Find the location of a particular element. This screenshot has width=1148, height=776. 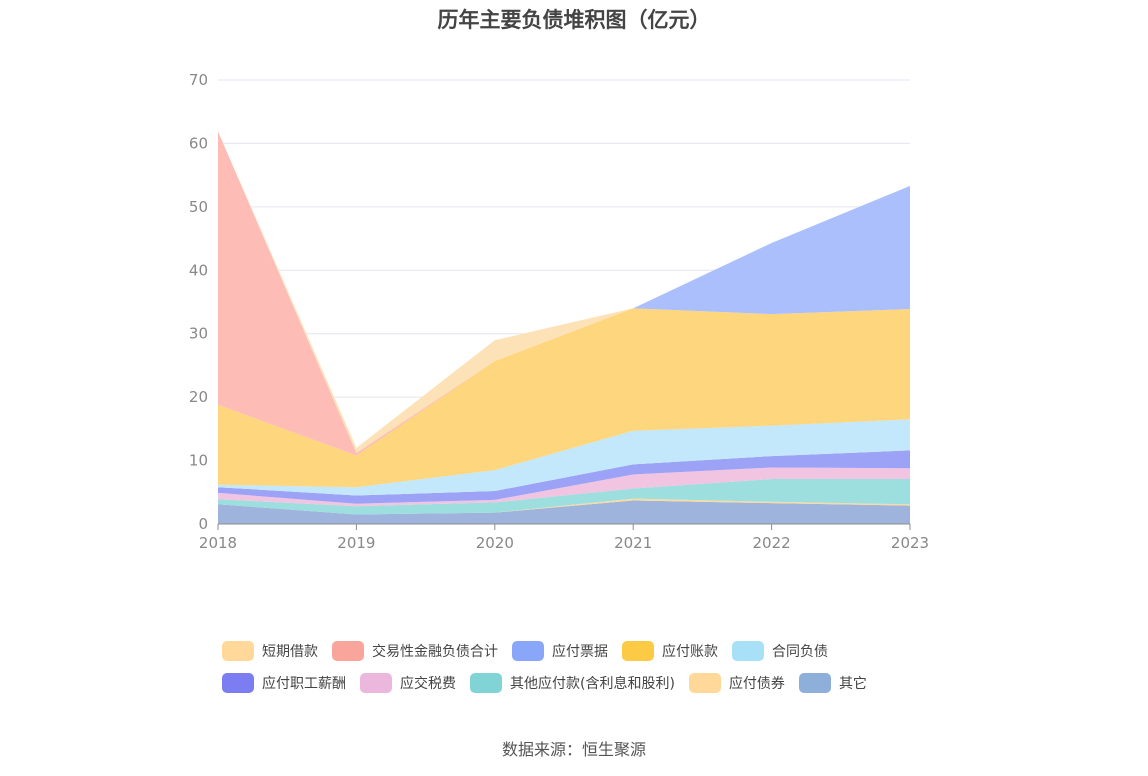

y-tick-label: 10 is located at coordinates (198, 461).